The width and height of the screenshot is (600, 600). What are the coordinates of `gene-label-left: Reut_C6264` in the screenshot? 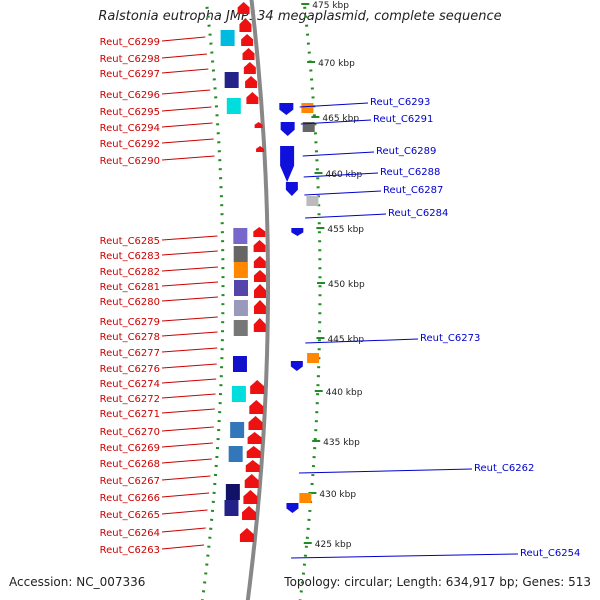 It's located at (130, 533).